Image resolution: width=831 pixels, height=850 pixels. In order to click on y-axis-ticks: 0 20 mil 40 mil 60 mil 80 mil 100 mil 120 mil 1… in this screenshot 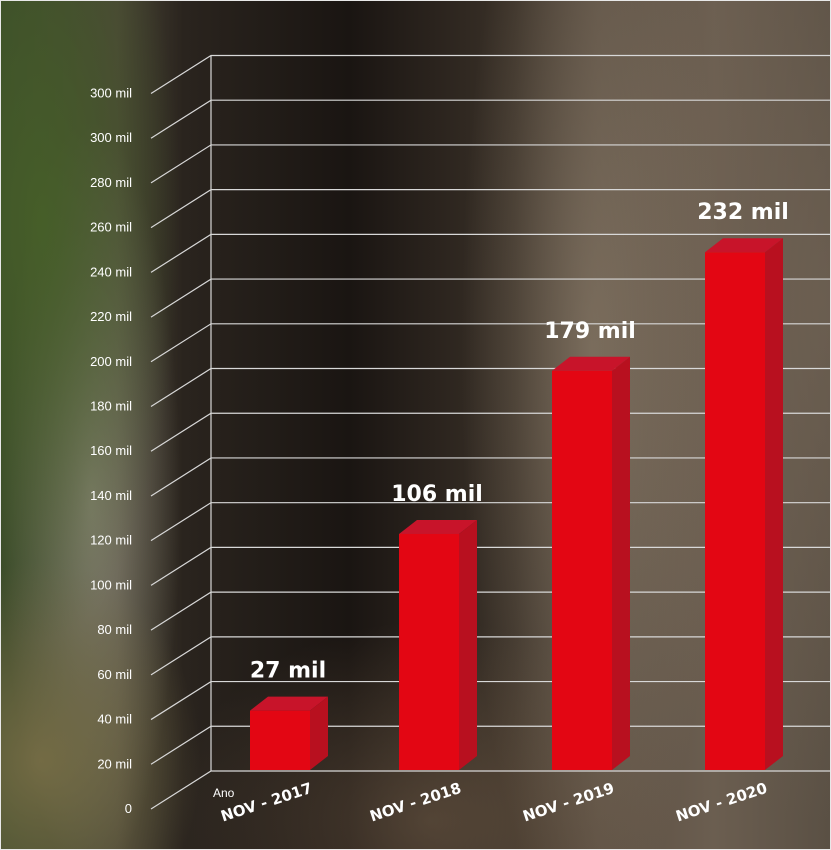, I will do `click(111, 450)`.